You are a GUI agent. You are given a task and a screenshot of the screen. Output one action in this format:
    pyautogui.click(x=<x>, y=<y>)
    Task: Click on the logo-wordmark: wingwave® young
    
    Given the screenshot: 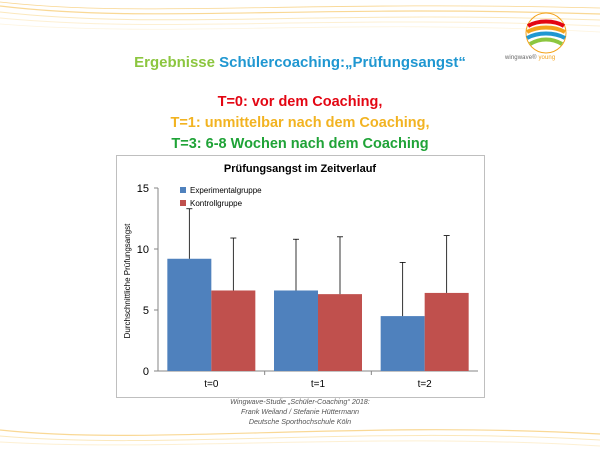 What is the action you would take?
    pyautogui.click(x=530, y=58)
    